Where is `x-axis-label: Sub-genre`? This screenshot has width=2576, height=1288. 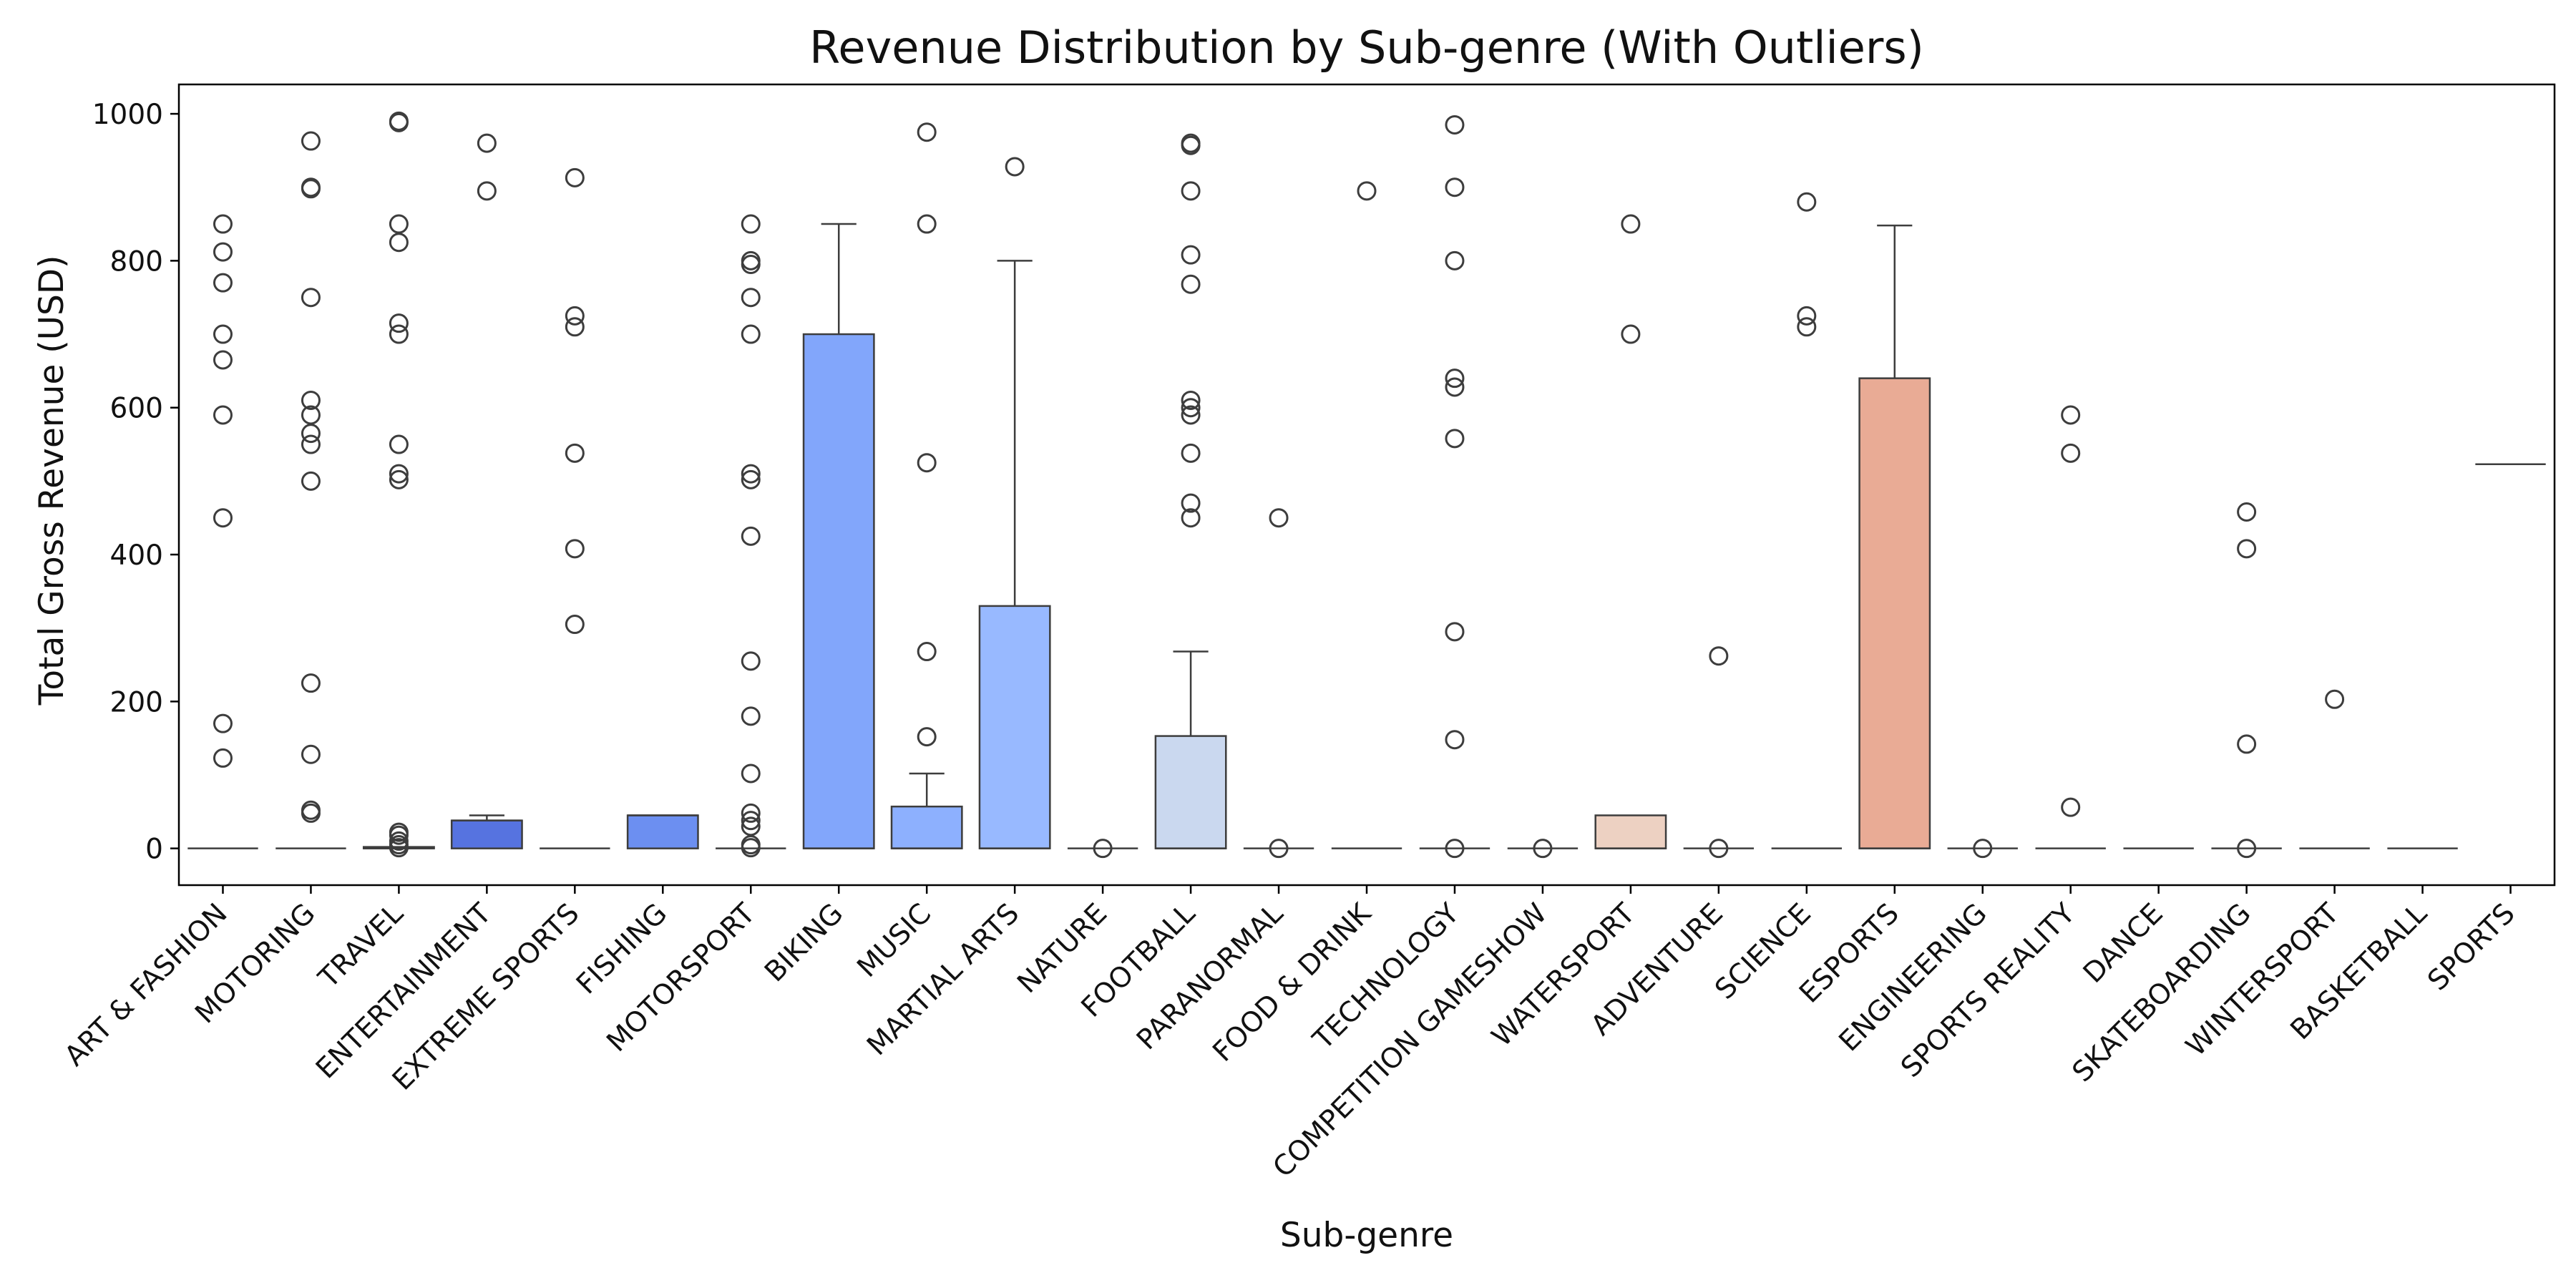
x-axis-label: Sub-genre is located at coordinates (1366, 1235).